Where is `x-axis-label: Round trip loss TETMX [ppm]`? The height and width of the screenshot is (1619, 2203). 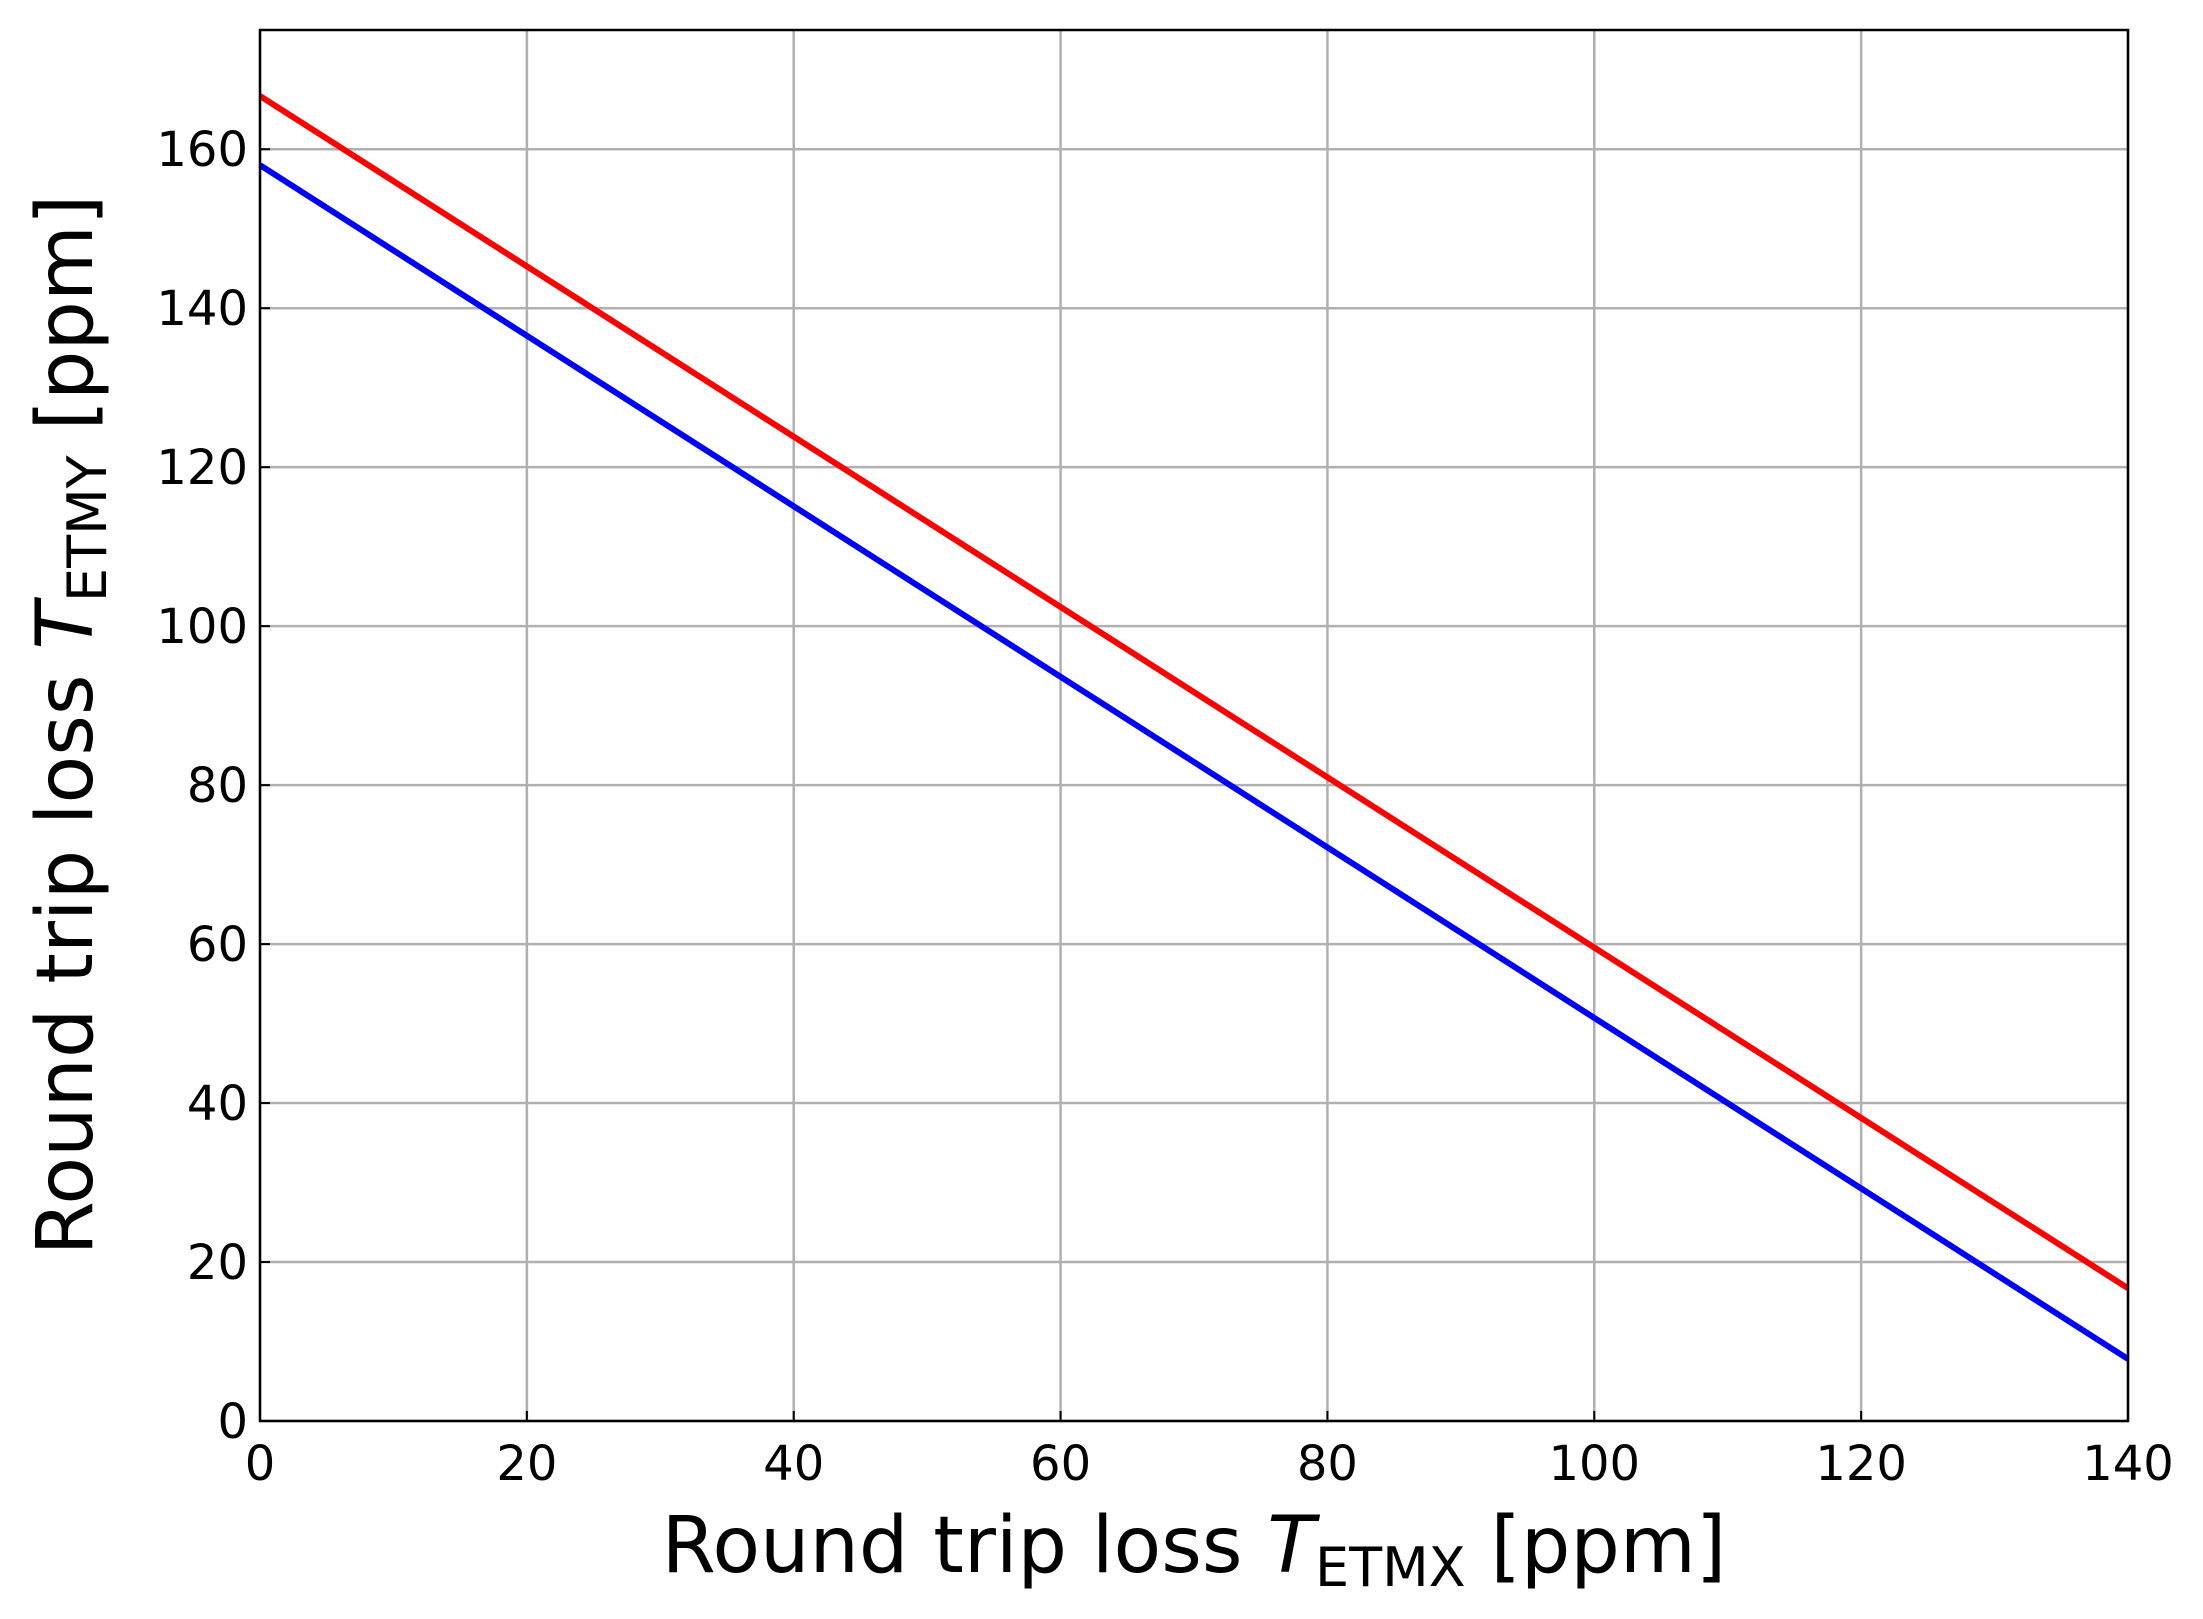
x-axis-label: Round trip loss TETMX [ppm] is located at coordinates (1194, 1550).